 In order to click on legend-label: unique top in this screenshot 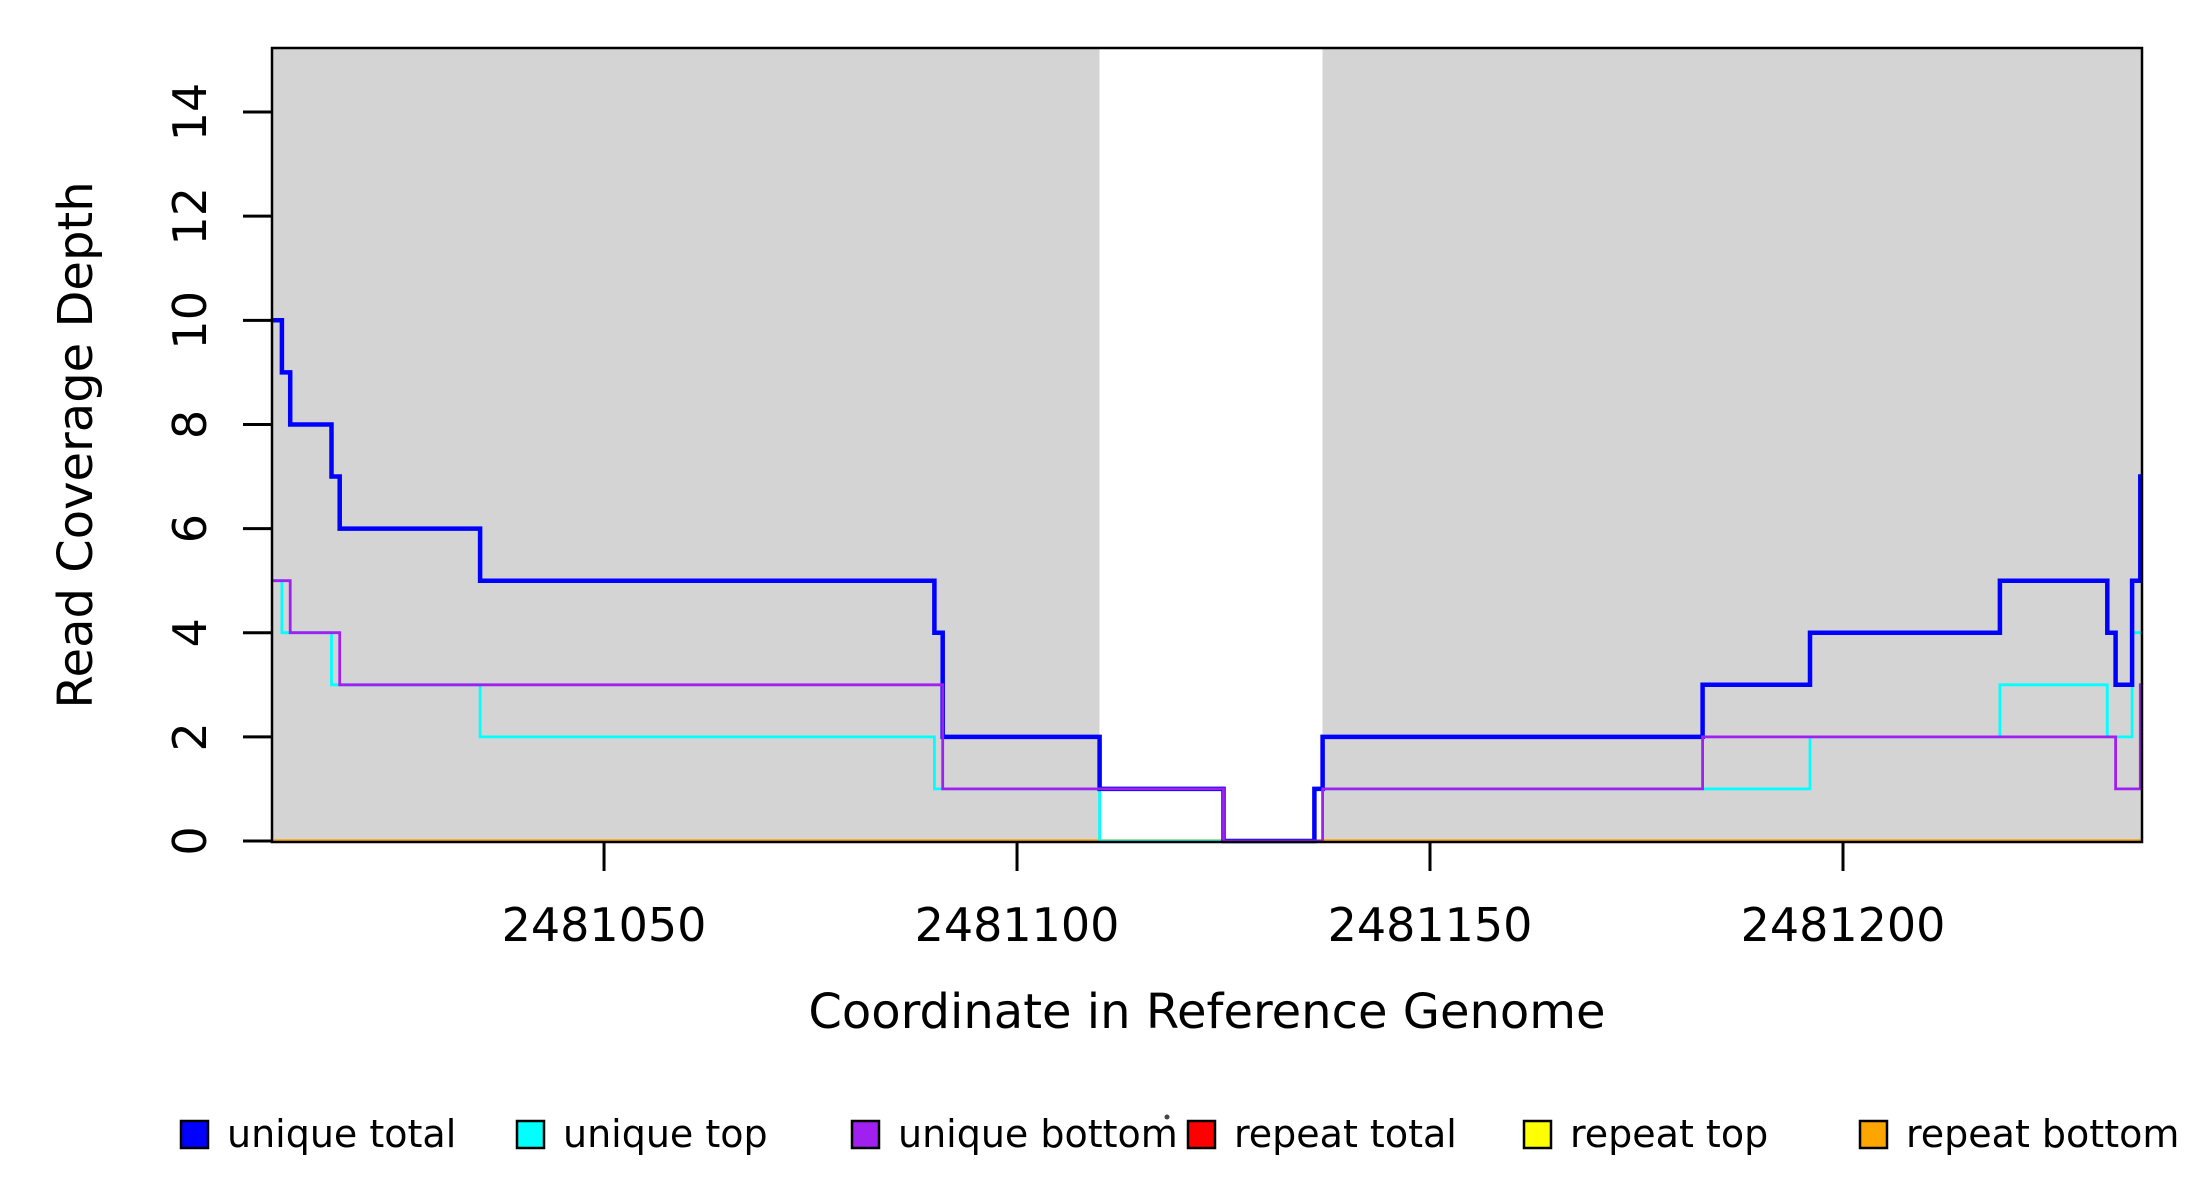, I will do `click(665, 1134)`.